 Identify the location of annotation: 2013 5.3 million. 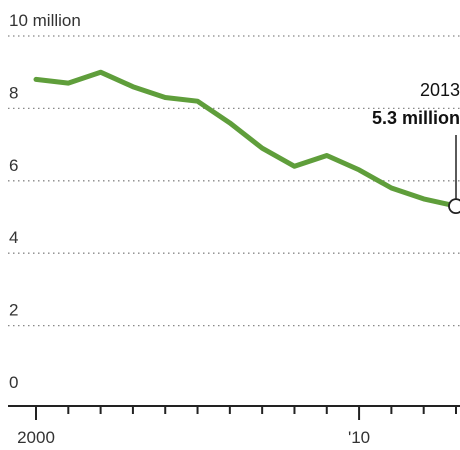
(416, 147).